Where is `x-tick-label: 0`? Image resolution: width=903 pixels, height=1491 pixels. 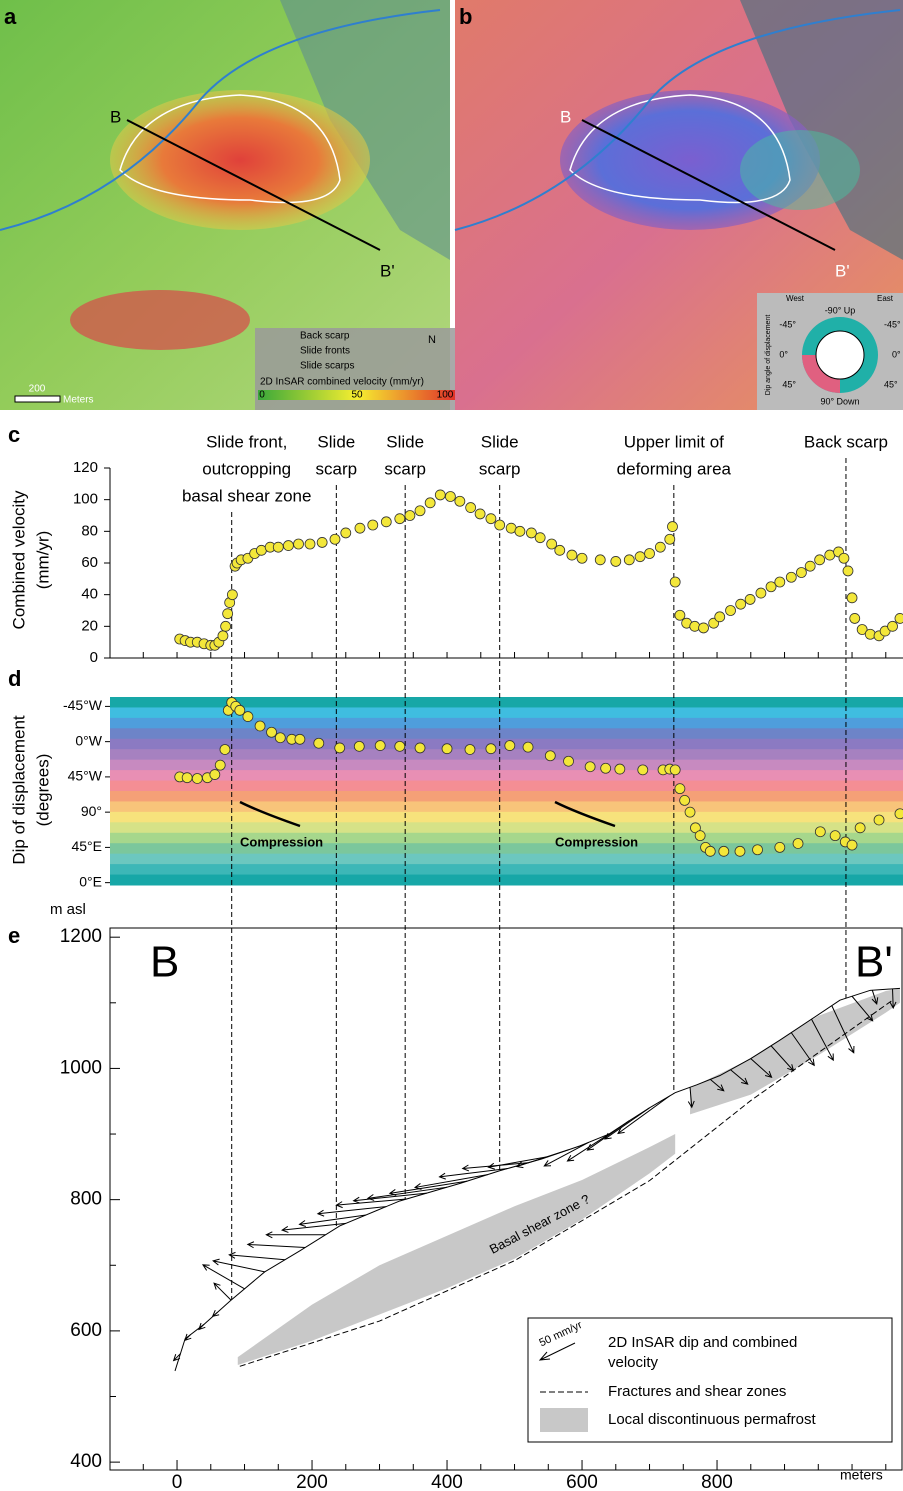
x-tick-label: 0 is located at coordinates (177, 1481).